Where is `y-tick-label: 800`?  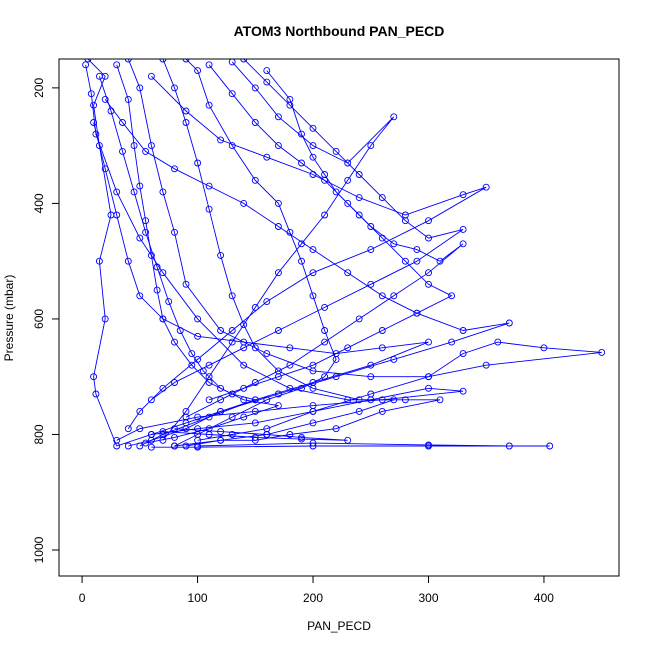
y-tick-label: 800 is located at coordinates (39, 434).